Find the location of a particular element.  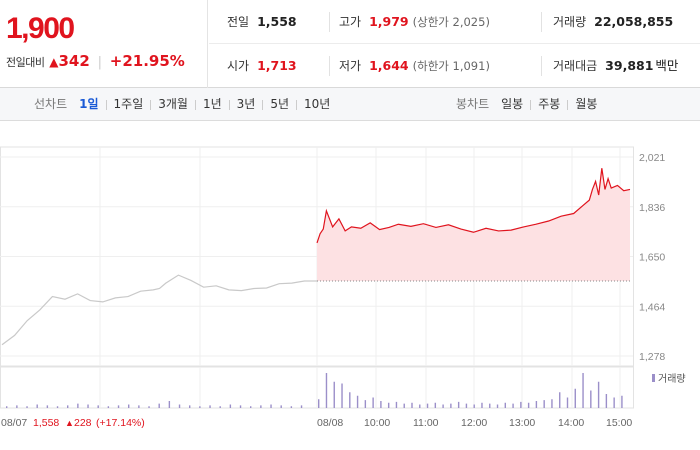

x-tick-label: 08/08 is located at coordinates (330, 423).